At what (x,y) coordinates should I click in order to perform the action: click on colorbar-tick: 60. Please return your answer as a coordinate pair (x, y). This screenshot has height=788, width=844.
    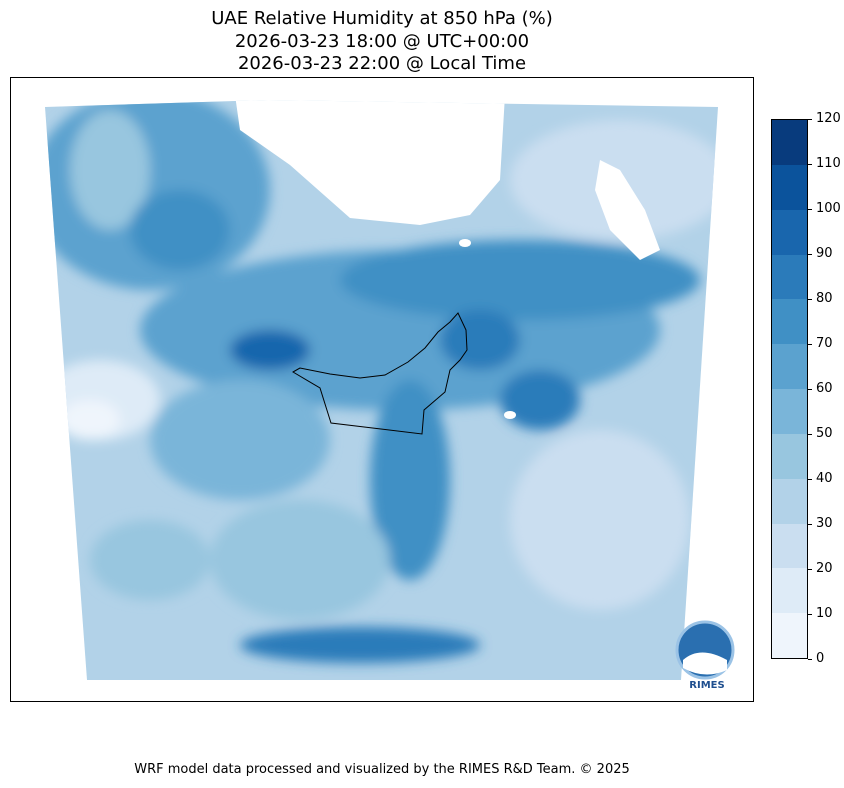
    Looking at the image, I should click on (820, 389).